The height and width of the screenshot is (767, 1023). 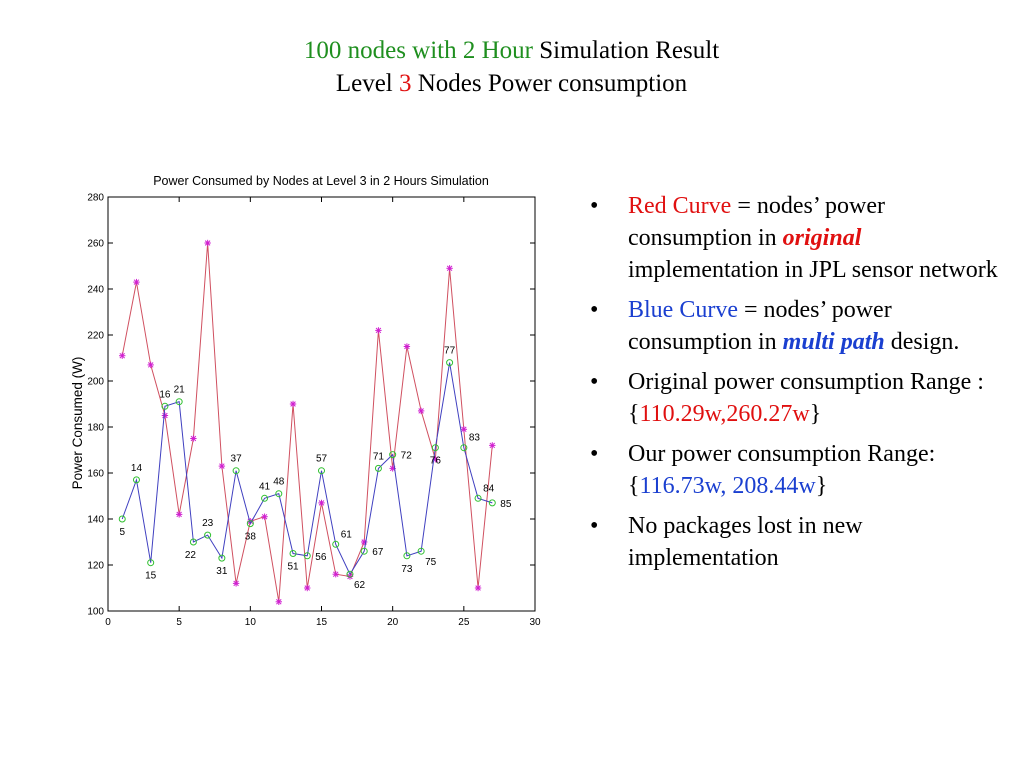 I want to click on x-tick-label: 30, so click(x=535, y=622).